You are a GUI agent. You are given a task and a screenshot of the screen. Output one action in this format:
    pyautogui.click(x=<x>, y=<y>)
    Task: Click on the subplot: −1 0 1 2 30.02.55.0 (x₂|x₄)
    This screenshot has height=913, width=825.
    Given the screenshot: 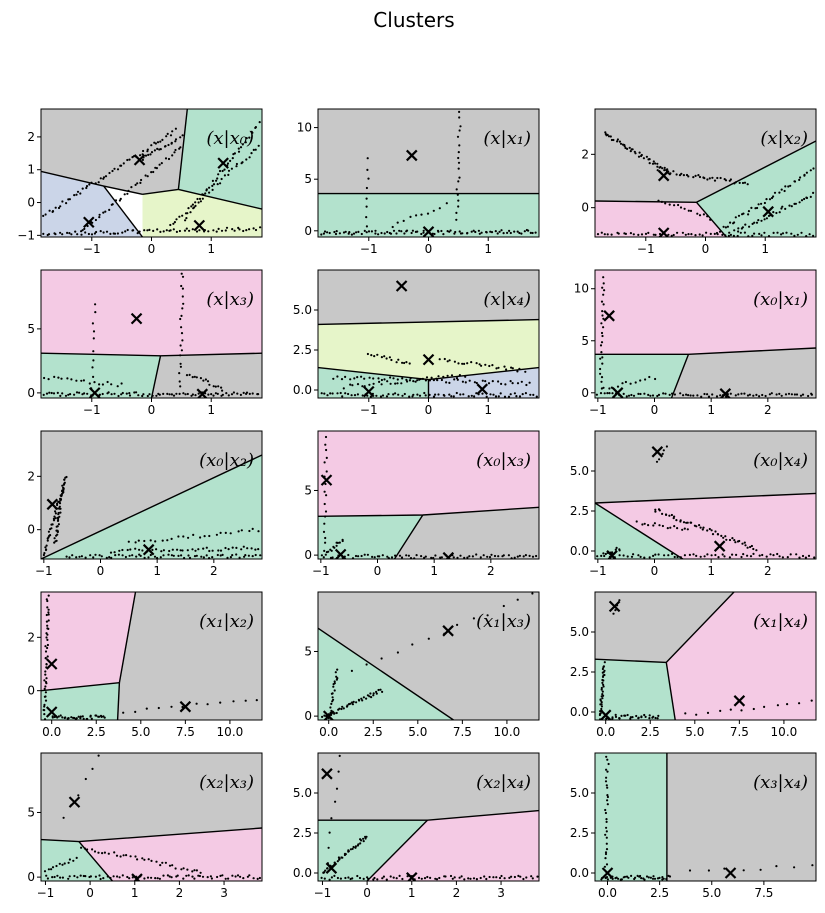 What is the action you would take?
    pyautogui.click(x=416, y=826)
    